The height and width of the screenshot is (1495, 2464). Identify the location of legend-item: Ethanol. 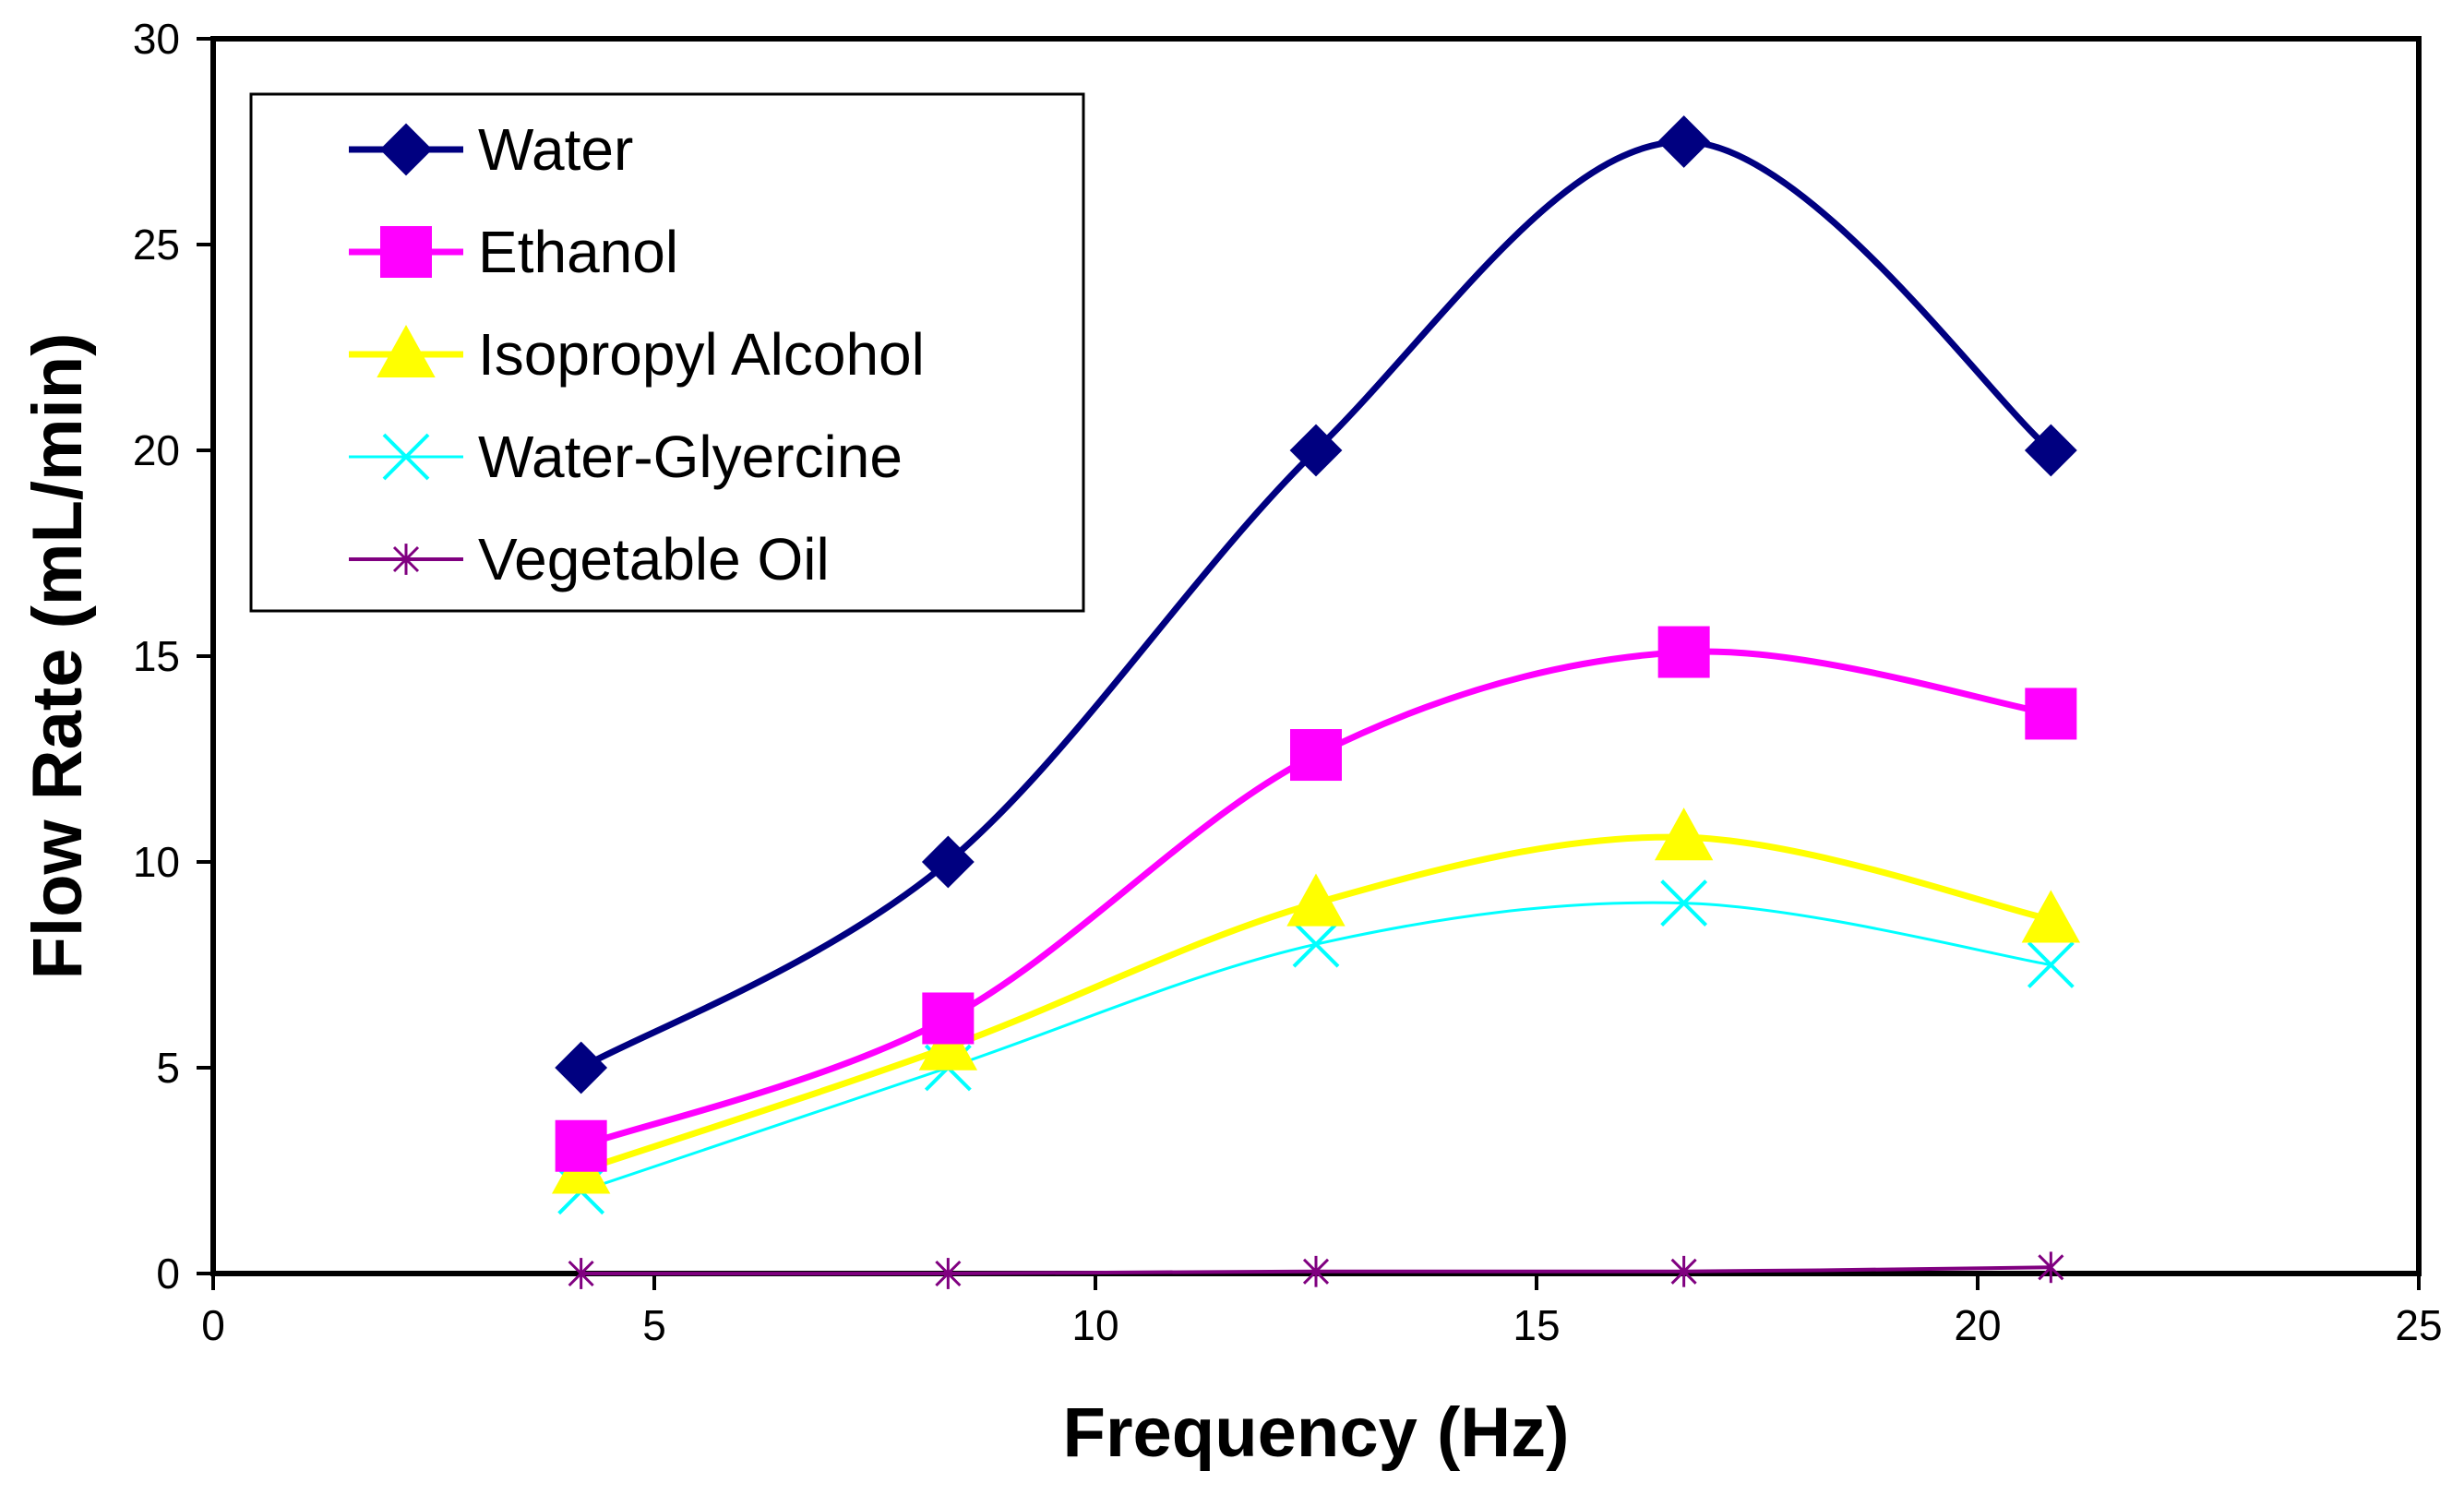
(513, 252).